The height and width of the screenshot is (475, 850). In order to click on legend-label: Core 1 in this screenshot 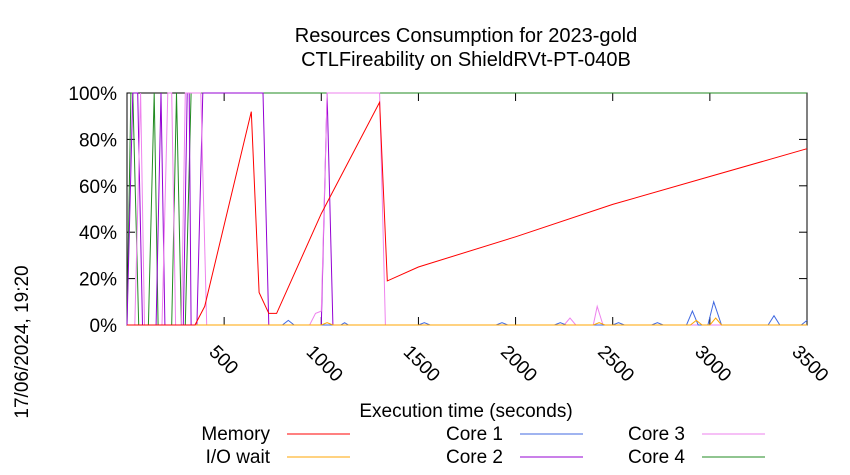, I will do `click(474, 434)`.